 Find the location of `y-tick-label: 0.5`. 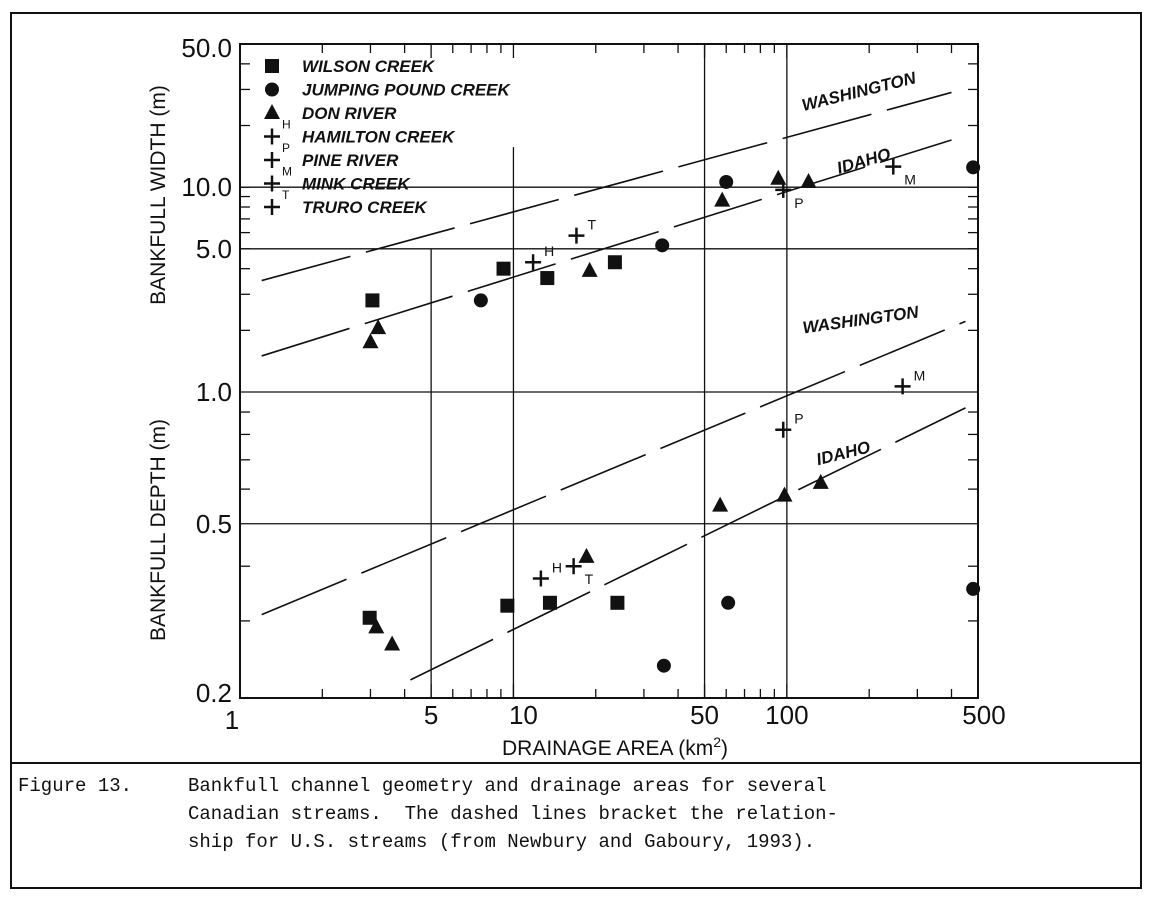

y-tick-label: 0.5 is located at coordinates (214, 524).